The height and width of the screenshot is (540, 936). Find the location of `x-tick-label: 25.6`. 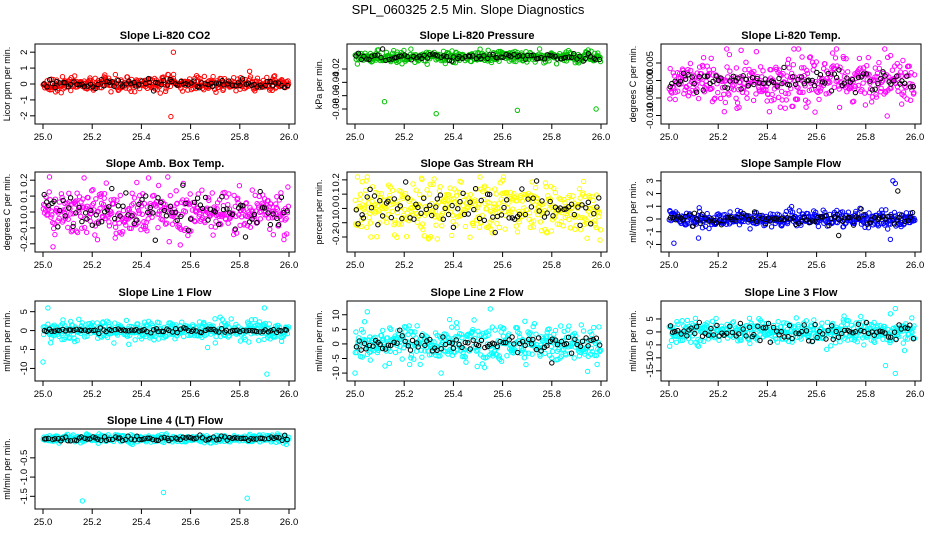

x-tick-label: 25.6 is located at coordinates (502, 265).